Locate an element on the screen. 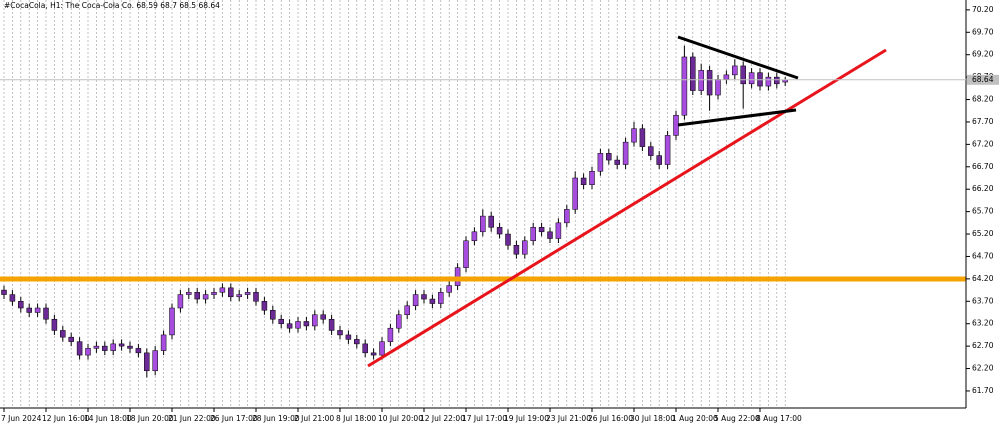 The image size is (1000, 426). y-tick-label: 62.20 is located at coordinates (983, 368).